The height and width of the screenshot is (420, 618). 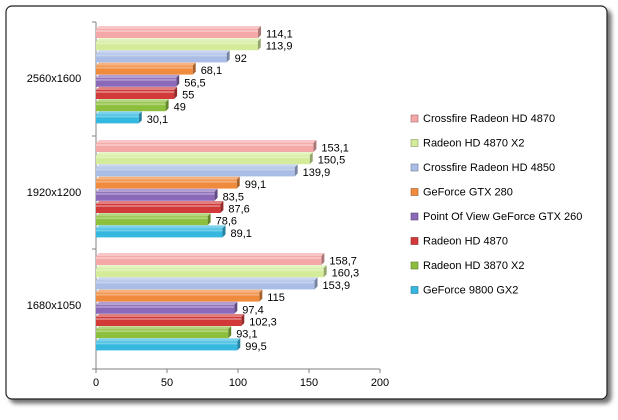 What do you see at coordinates (54, 193) in the screenshot?
I see `category-label: 1920x1200` at bounding box center [54, 193].